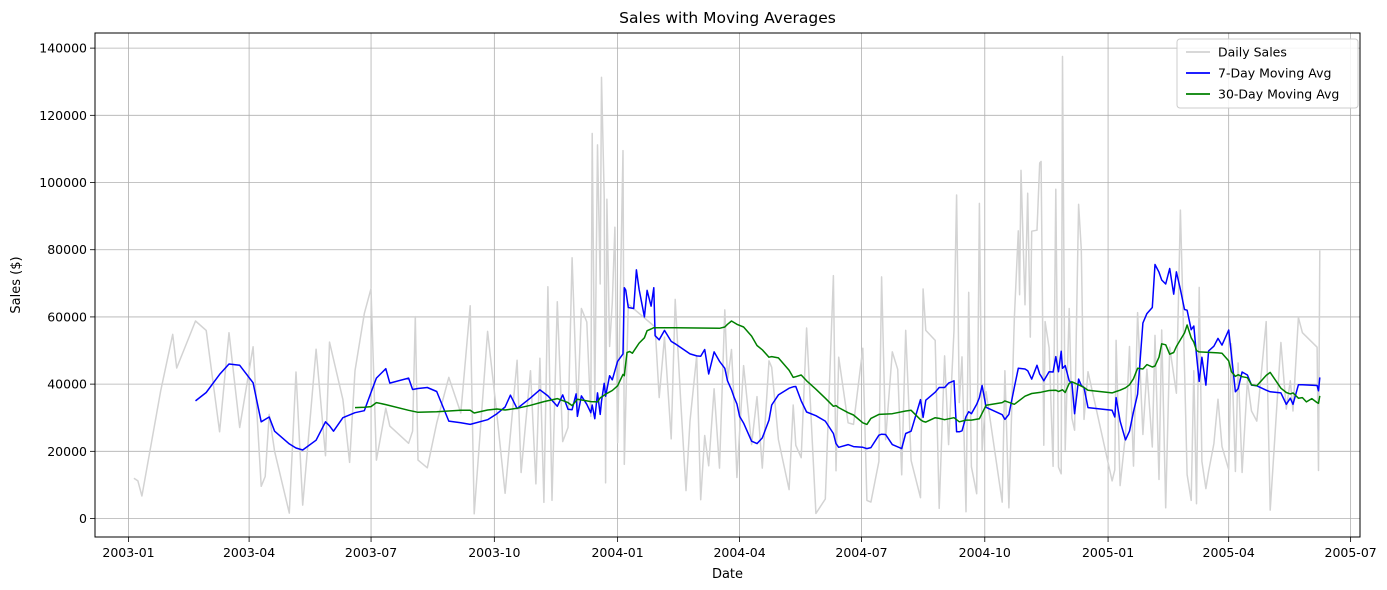 Image resolution: width=1387 pixels, height=590 pixels. What do you see at coordinates (1229, 552) in the screenshot?
I see `x-tick-label: 2005-04` at bounding box center [1229, 552].